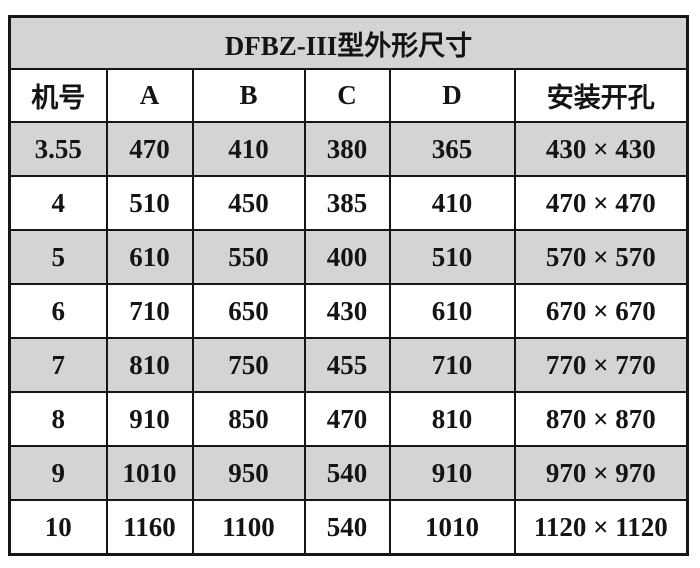 This screenshot has width=700, height=568. Describe the element at coordinates (452, 95) in the screenshot. I see `column-header-d: D` at that location.